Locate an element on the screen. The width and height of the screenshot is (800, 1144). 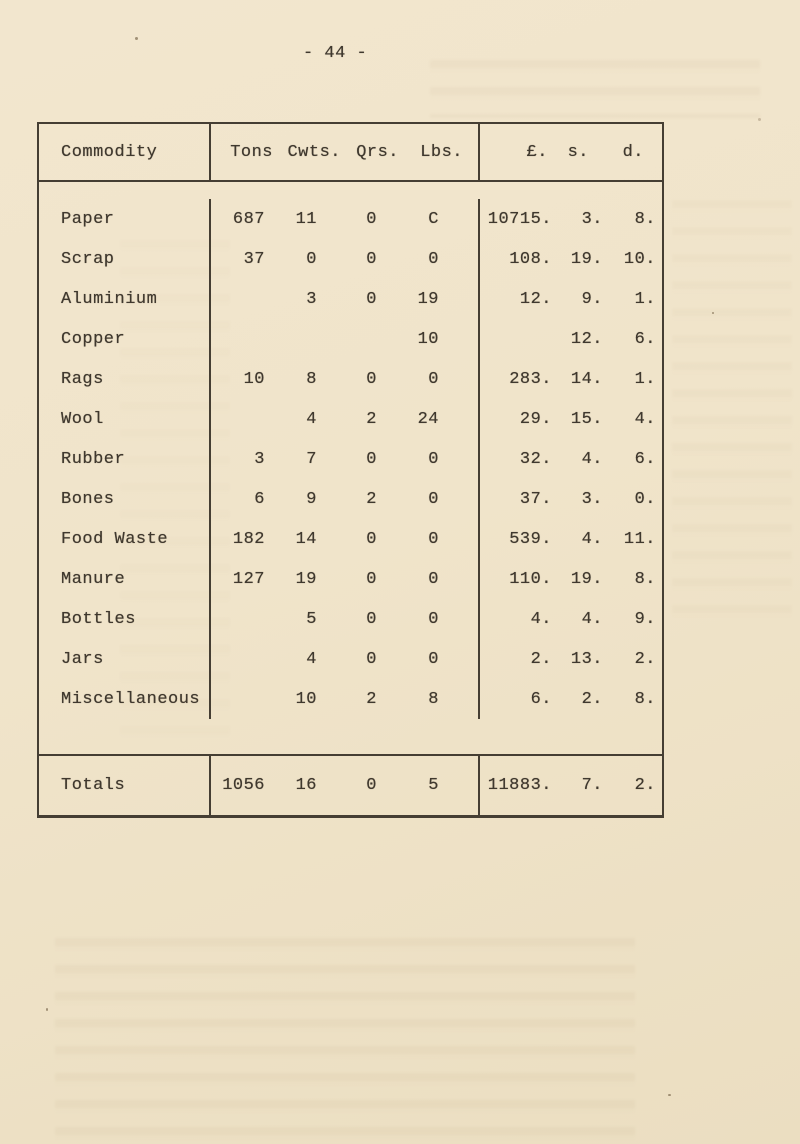
table-row: Bones 6 9 2 0 37. 3. 0. is located at coordinates (350, 499).